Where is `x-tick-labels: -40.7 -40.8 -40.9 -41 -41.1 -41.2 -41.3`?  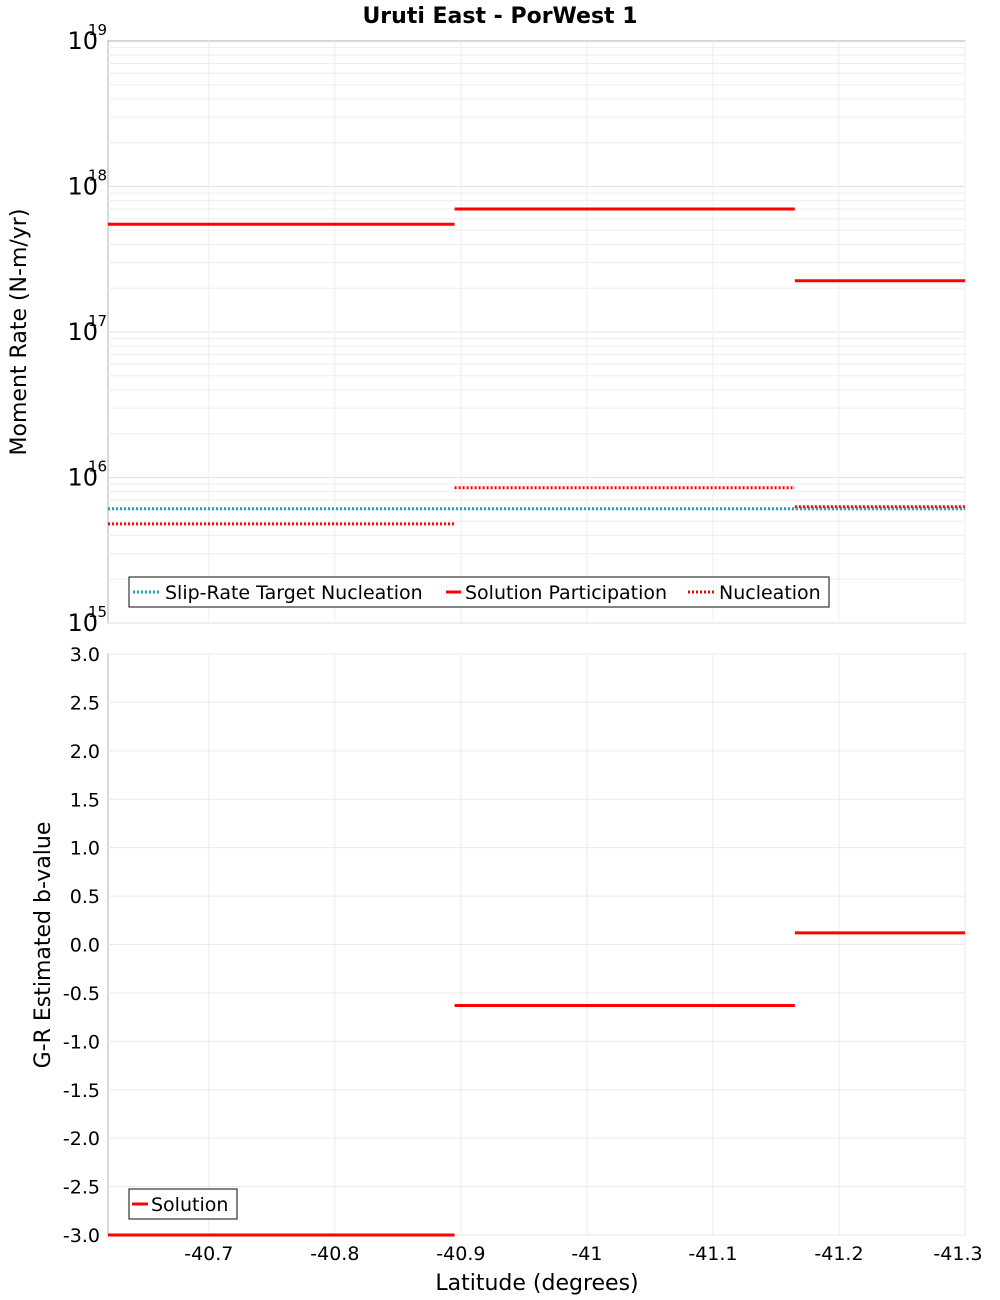
x-tick-labels: -40.7 -40.8 -40.9 -41 -41.1 -41.2 -41.3 is located at coordinates (583, 1254).